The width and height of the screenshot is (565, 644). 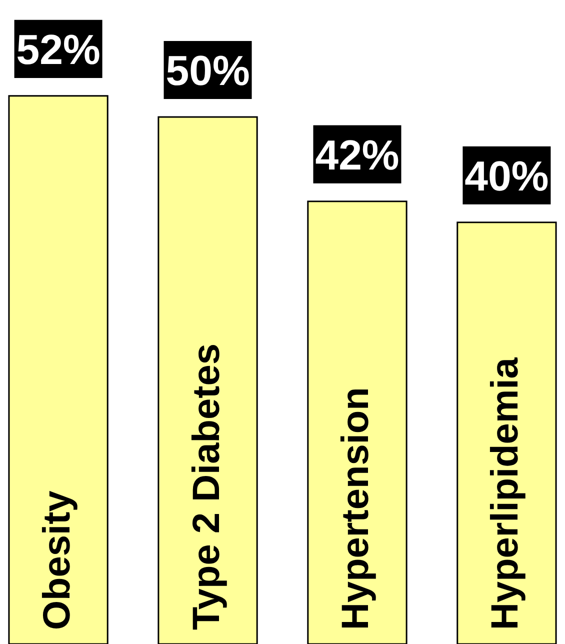 I want to click on data-label: 40%, so click(x=506, y=176).